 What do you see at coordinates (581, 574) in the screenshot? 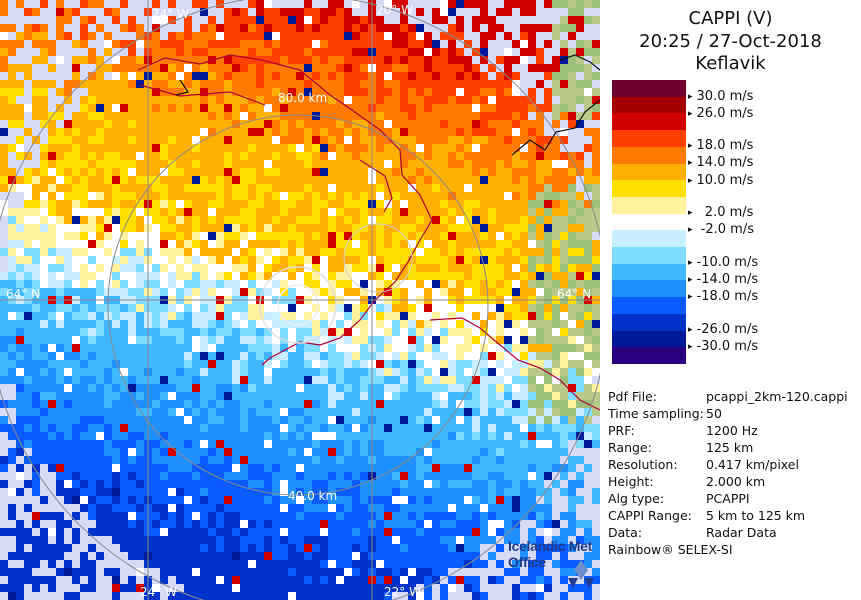
I see `logo-mark-icon` at bounding box center [581, 574].